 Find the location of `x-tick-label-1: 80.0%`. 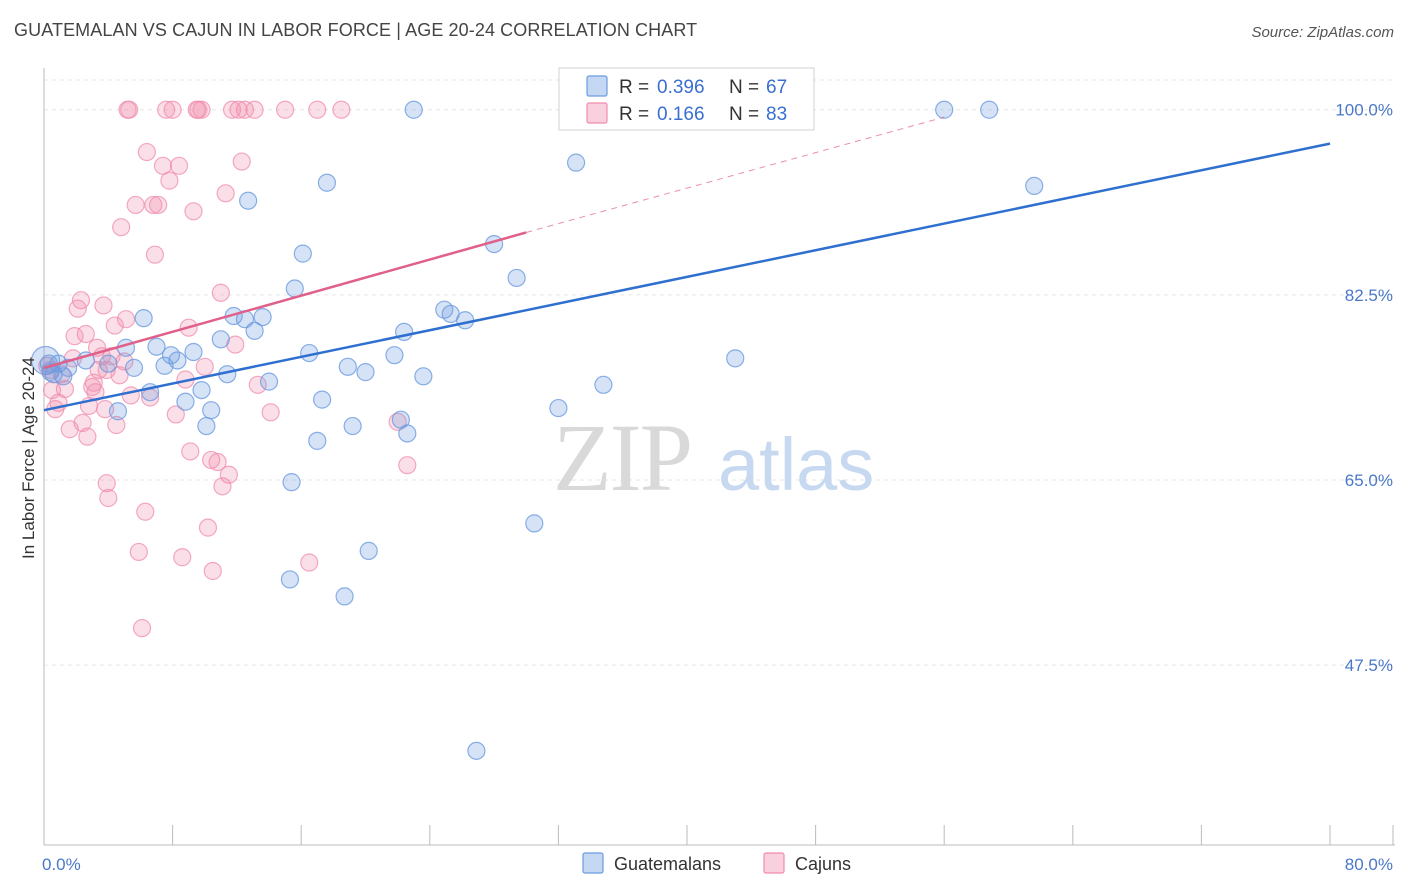

x-tick-label-1: 80.0% is located at coordinates (1369, 864).